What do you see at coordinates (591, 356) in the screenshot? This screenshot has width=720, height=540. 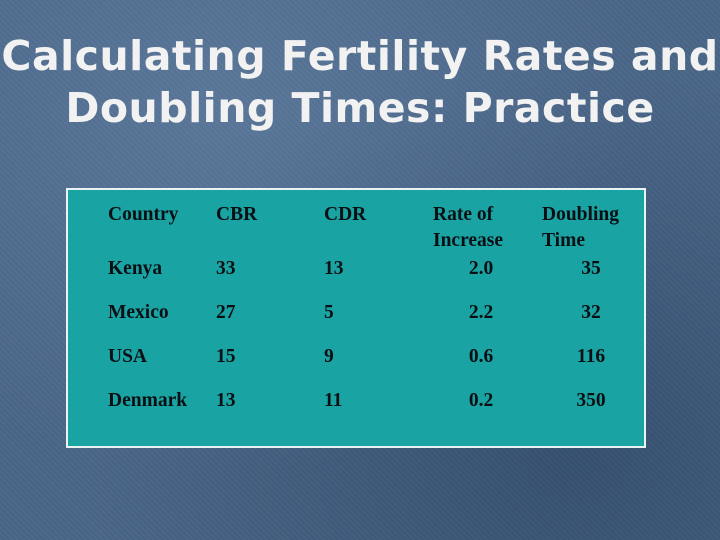 I see `table-row-doubling: 116` at bounding box center [591, 356].